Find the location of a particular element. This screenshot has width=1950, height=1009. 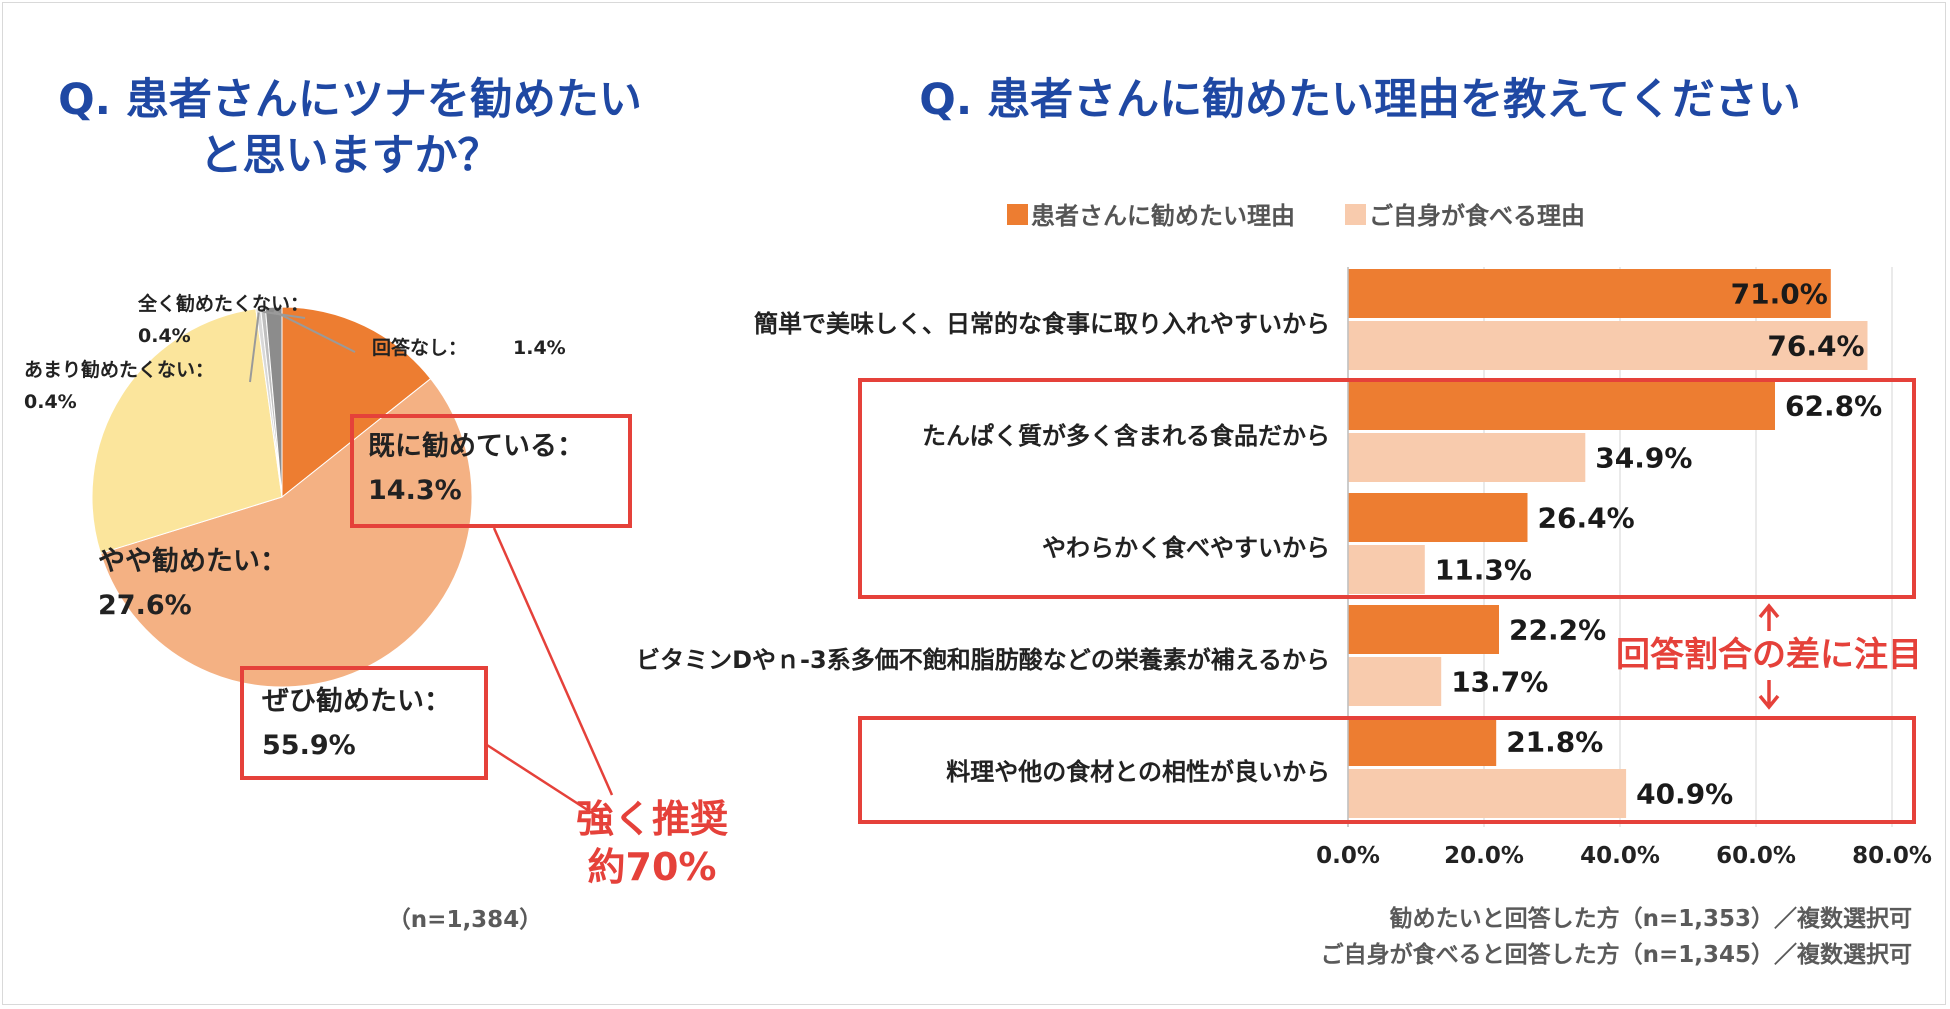

pie-label-value-4: 0.4% is located at coordinates (164, 336).